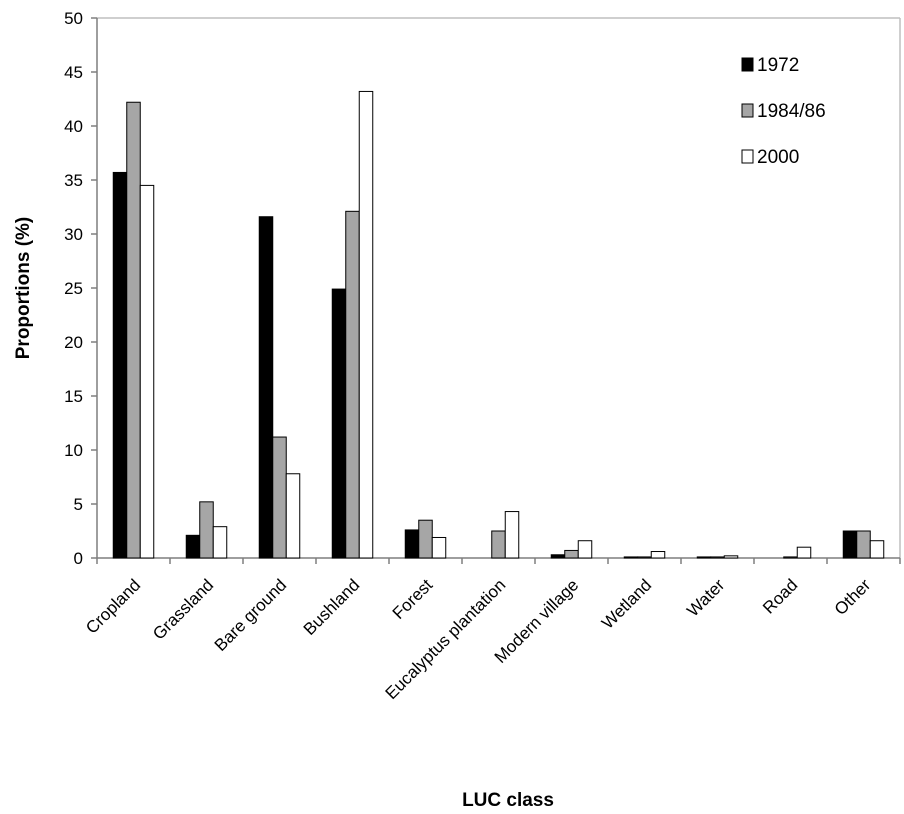 The width and height of the screenshot is (904, 814). Describe the element at coordinates (120, 365) in the screenshot. I see `bar-1972-cropland` at that location.